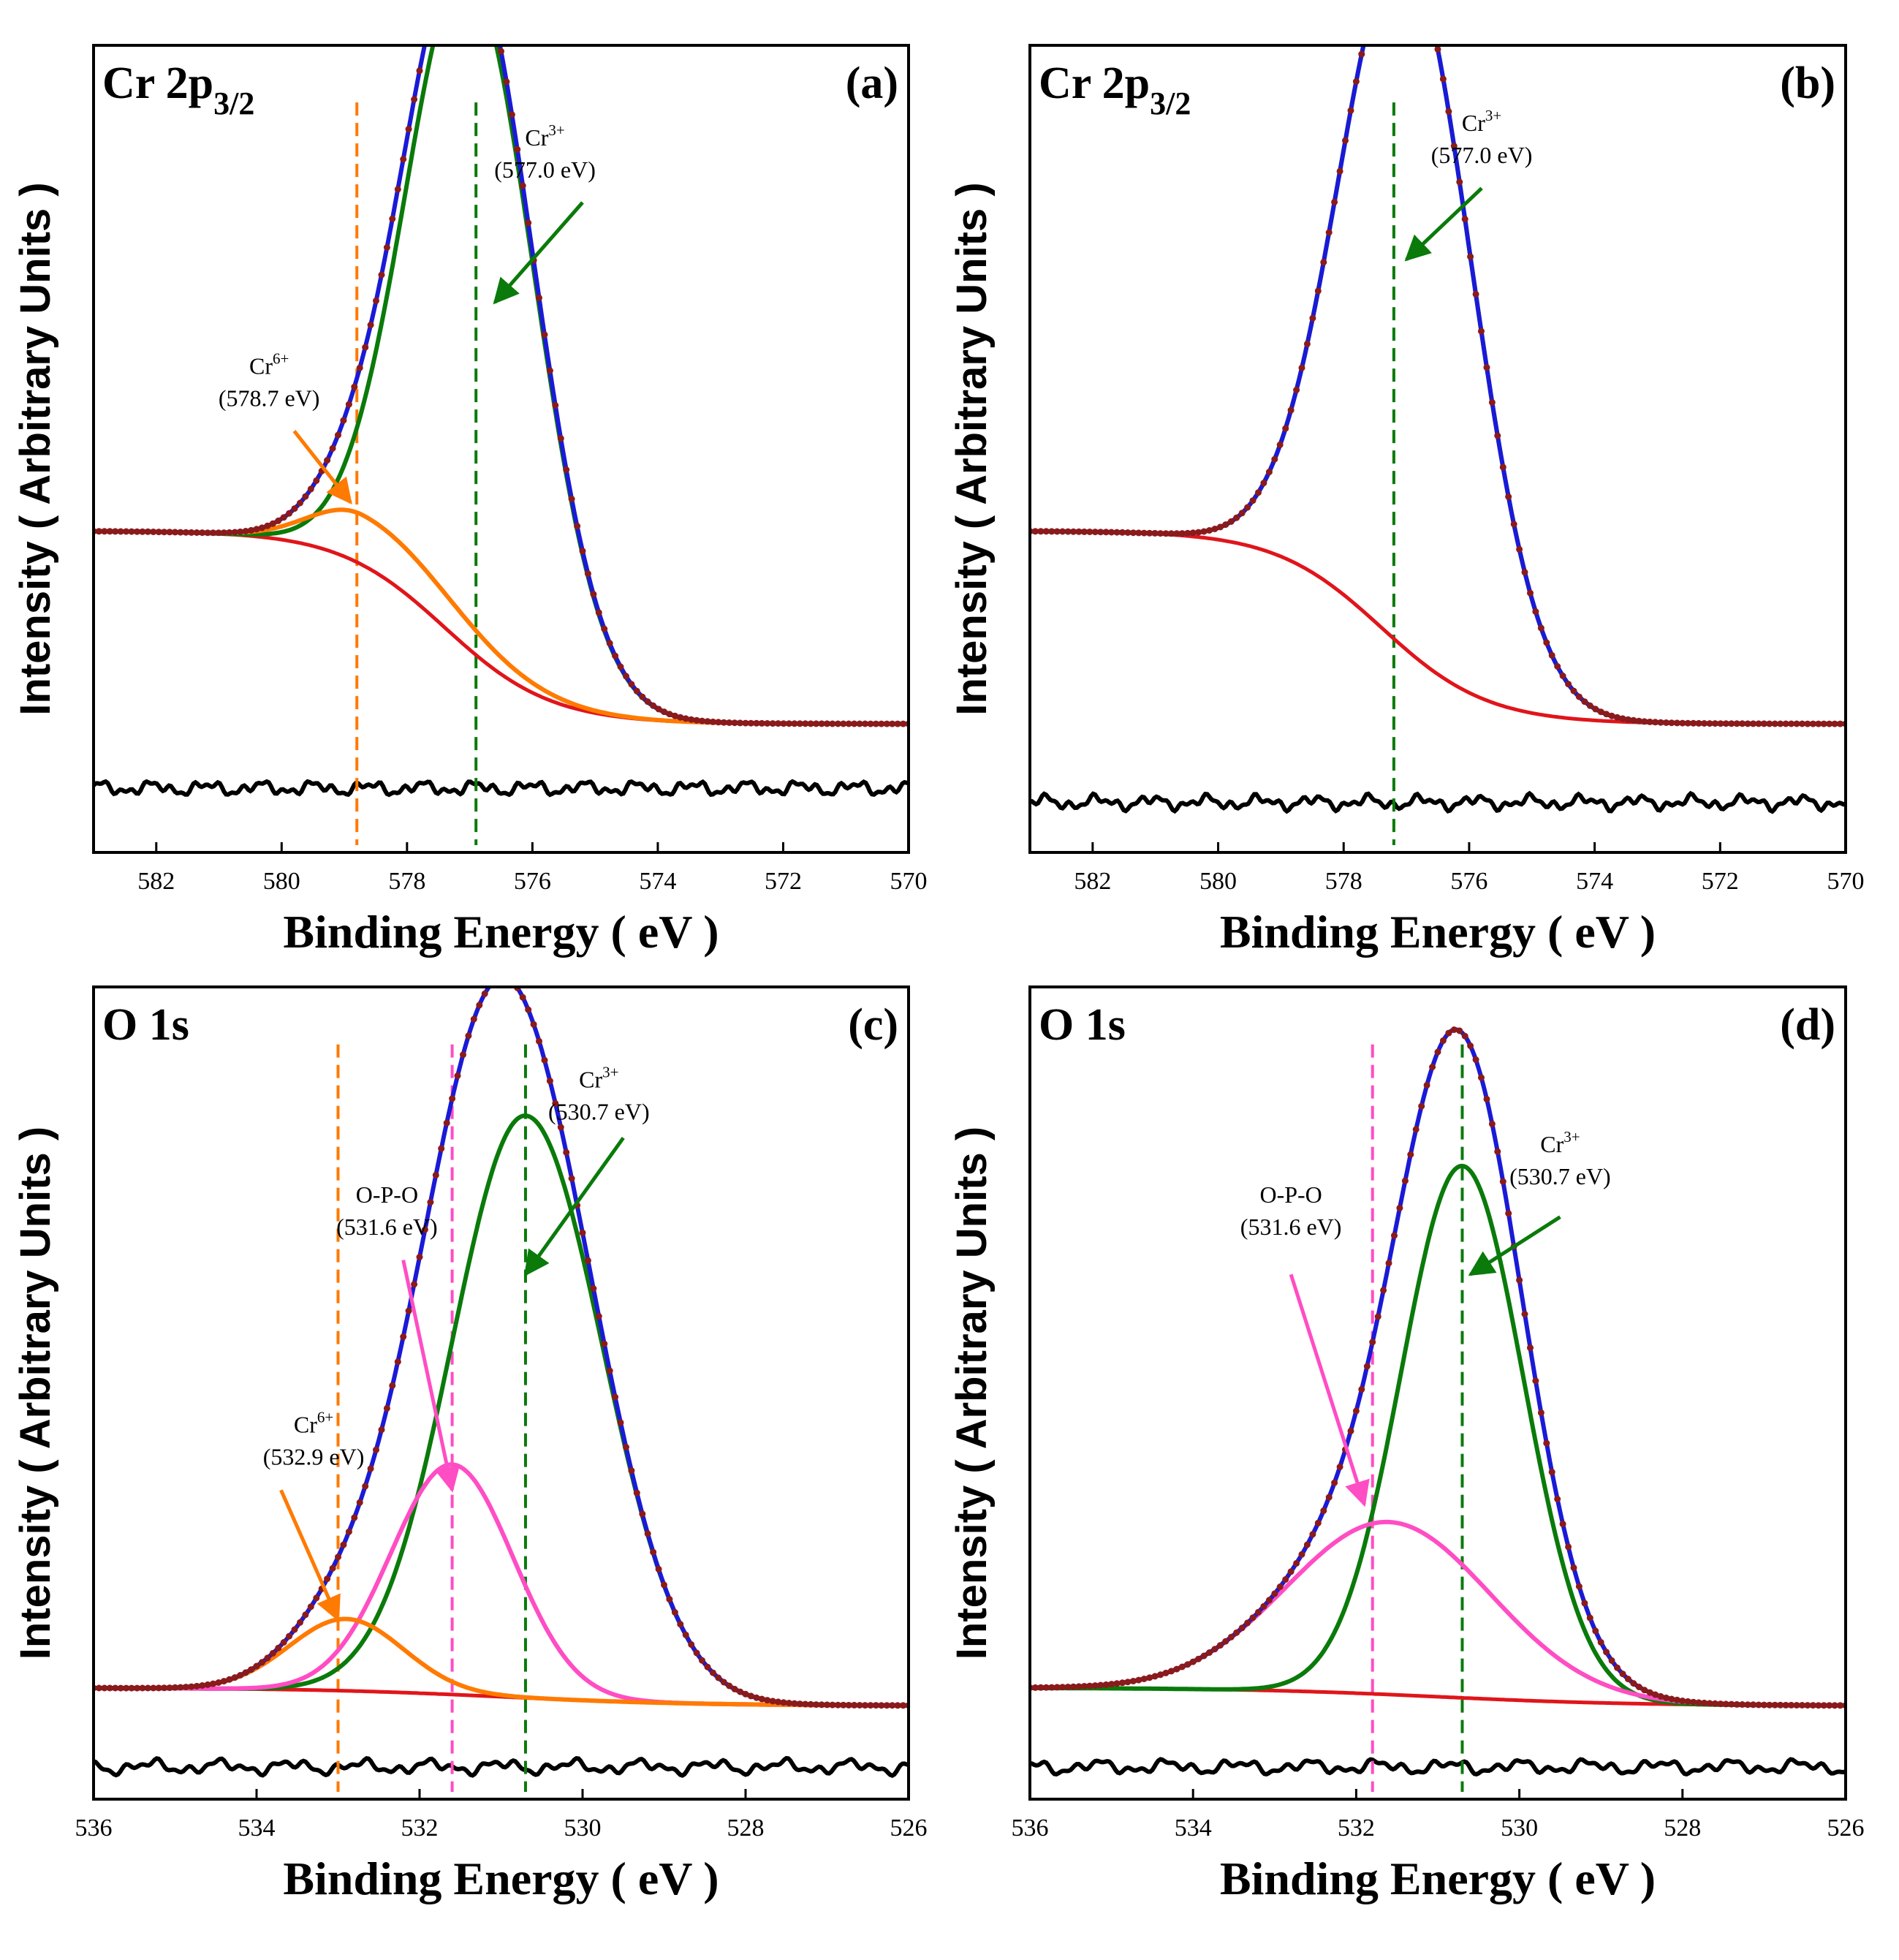 The width and height of the screenshot is (1899, 1960). Describe the element at coordinates (156, 881) in the screenshot. I see `x-tick-label: 582` at that location.